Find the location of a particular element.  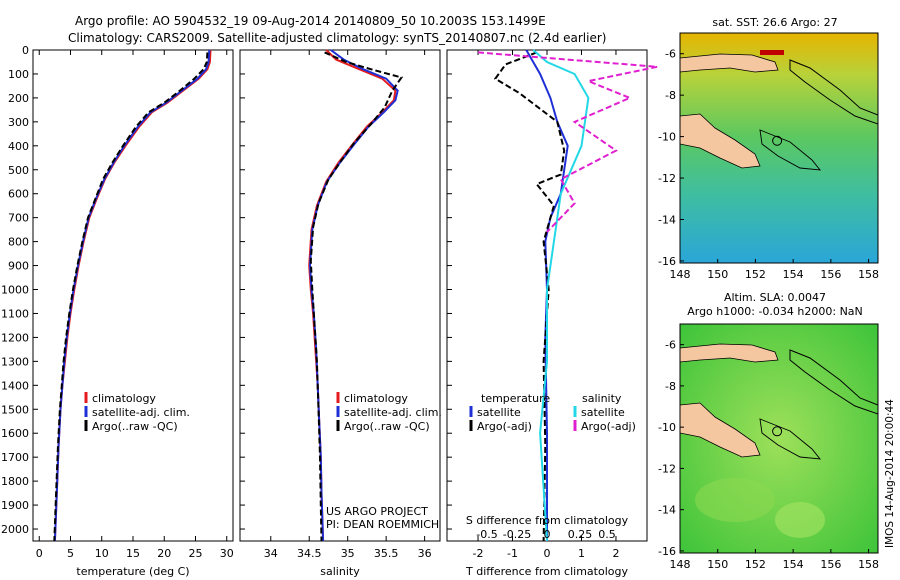

legend-label-satellite: satellite-adj. clim. is located at coordinates (141, 412).